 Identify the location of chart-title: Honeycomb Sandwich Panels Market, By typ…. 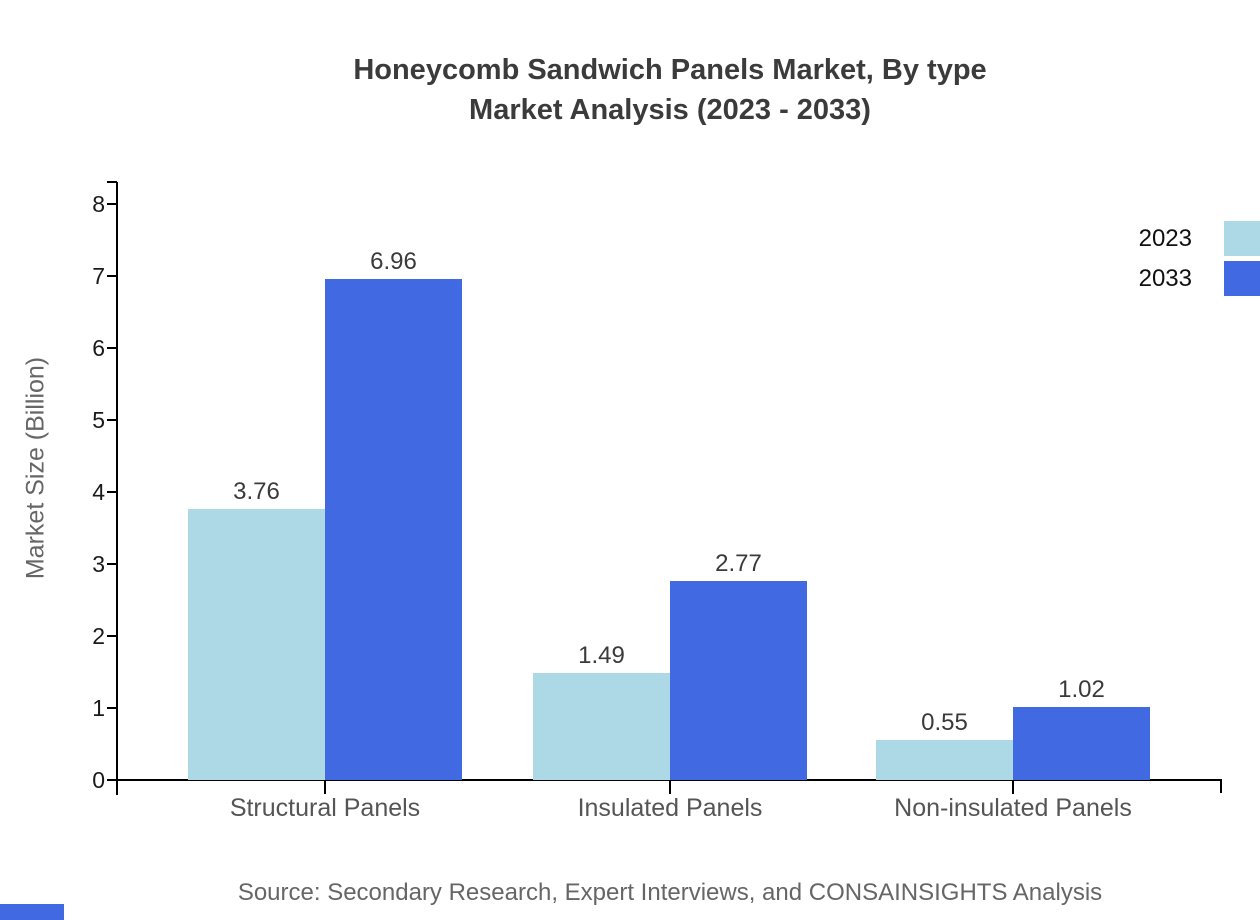
(669, 90).